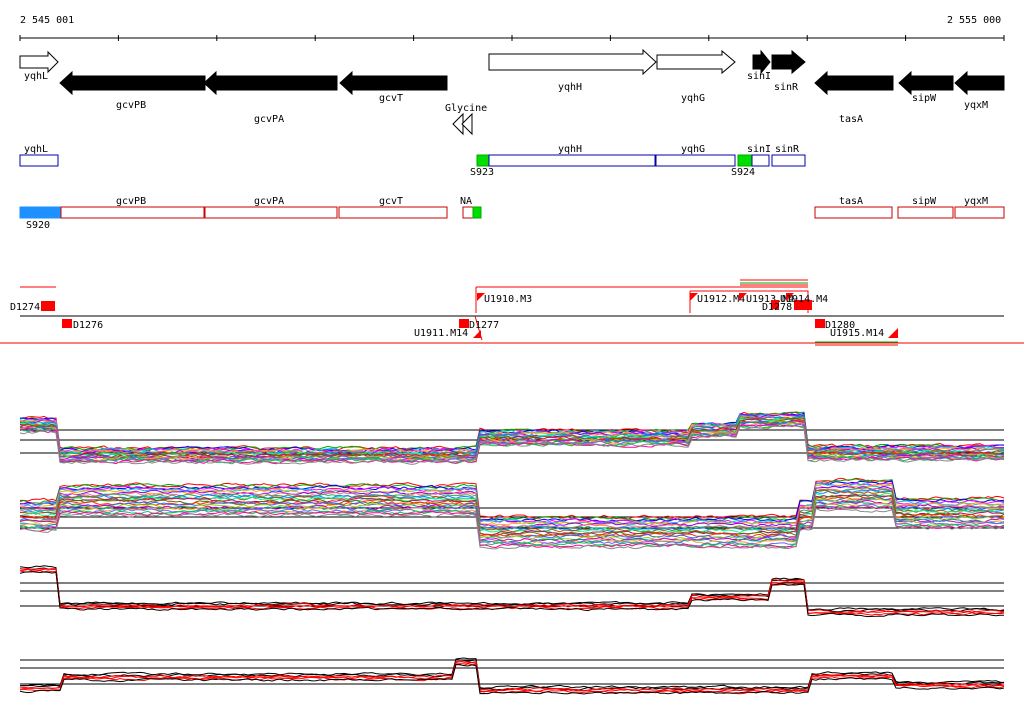  I want to click on minus-box-sipW, so click(925, 212).